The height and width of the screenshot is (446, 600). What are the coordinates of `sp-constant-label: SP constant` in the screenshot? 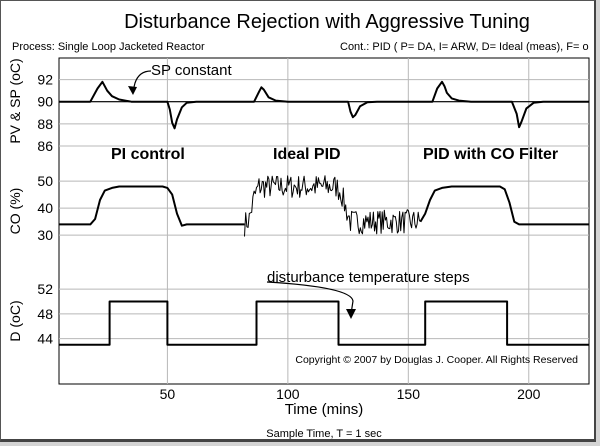 It's located at (191, 70).